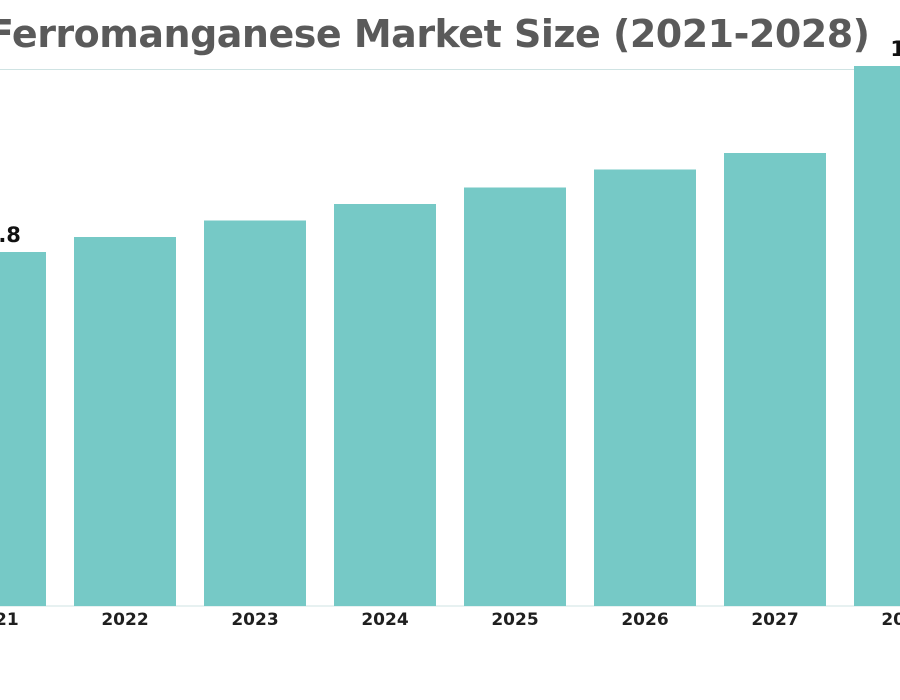 This screenshot has width=900, height=700. Describe the element at coordinates (435, 34) in the screenshot. I see `chart-title: Ferromanganese Market Size (2021-2028)` at that location.